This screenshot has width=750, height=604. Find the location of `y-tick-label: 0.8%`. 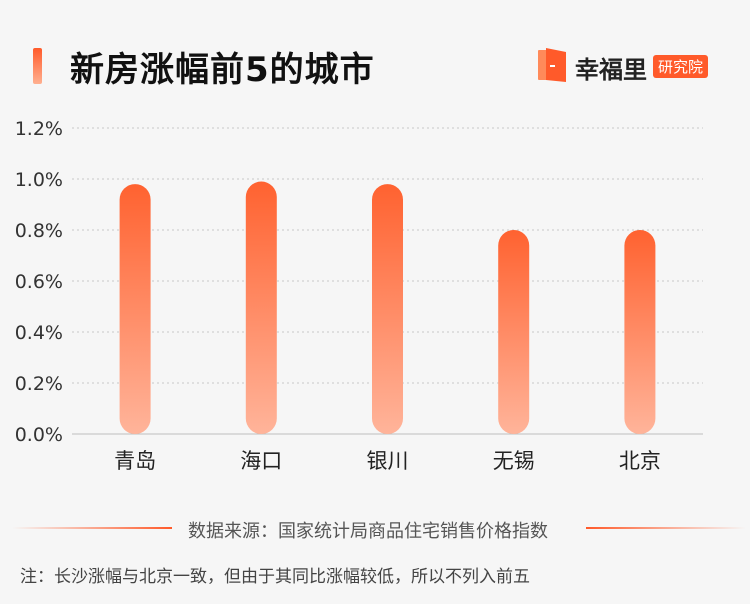

y-tick-label: 0.8% is located at coordinates (39, 231).